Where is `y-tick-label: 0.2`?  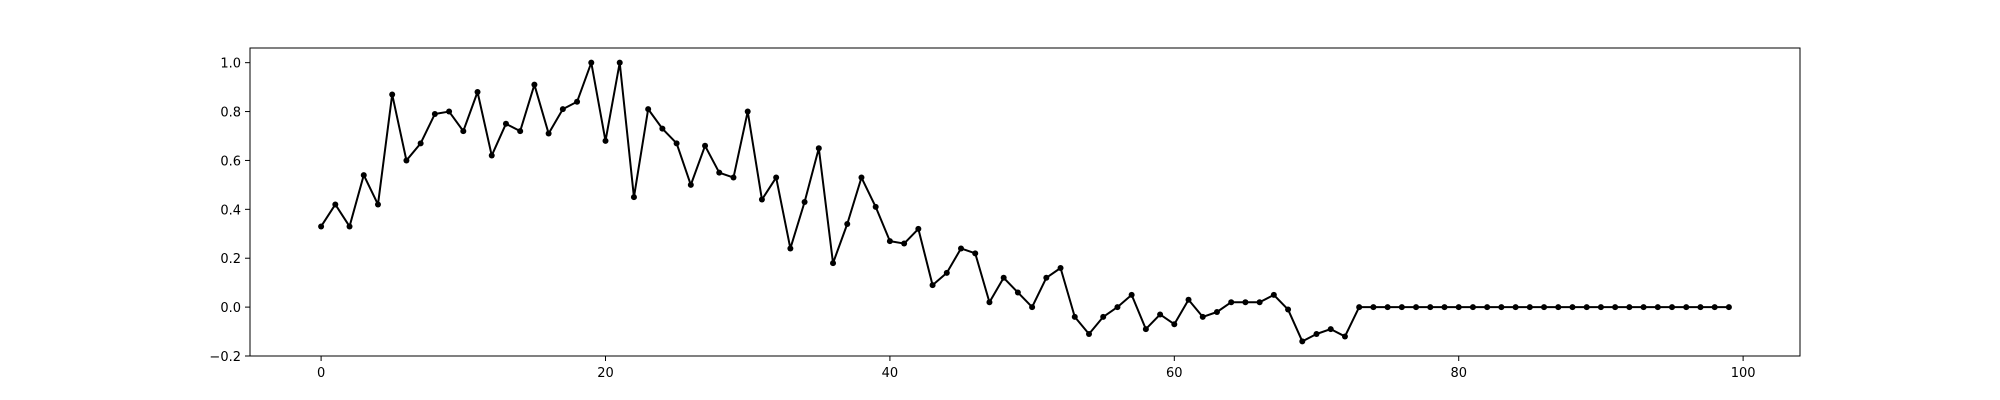 y-tick-label: 0.2 is located at coordinates (230, 259).